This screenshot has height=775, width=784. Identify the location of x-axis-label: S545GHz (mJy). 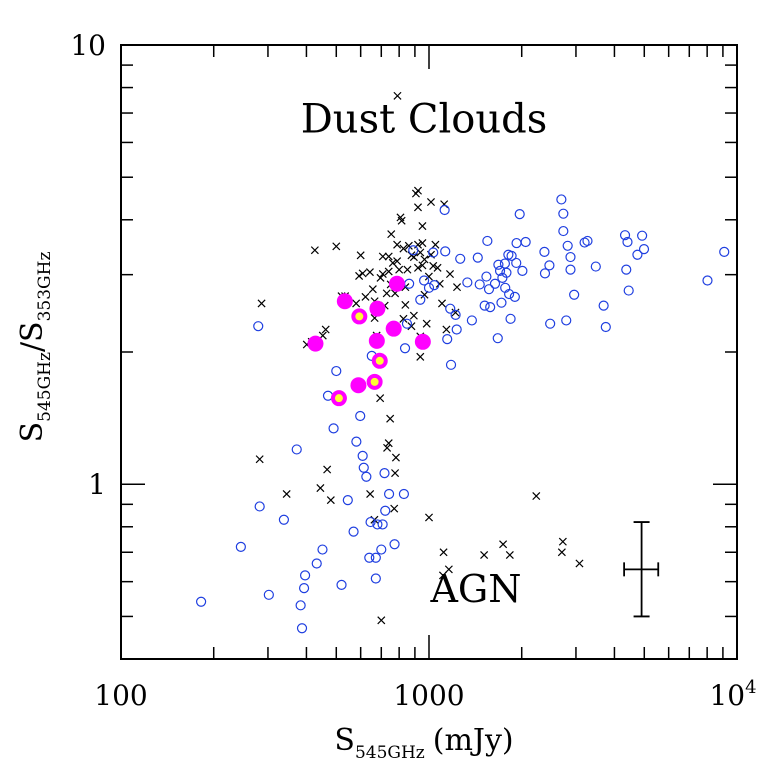
(423, 743).